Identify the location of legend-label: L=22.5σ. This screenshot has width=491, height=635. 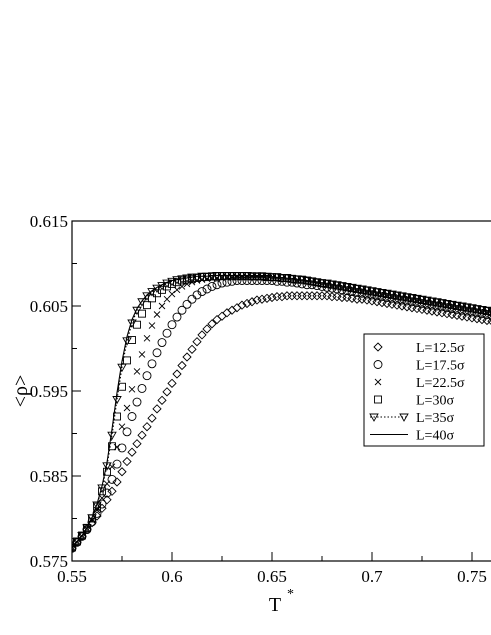
(440, 383).